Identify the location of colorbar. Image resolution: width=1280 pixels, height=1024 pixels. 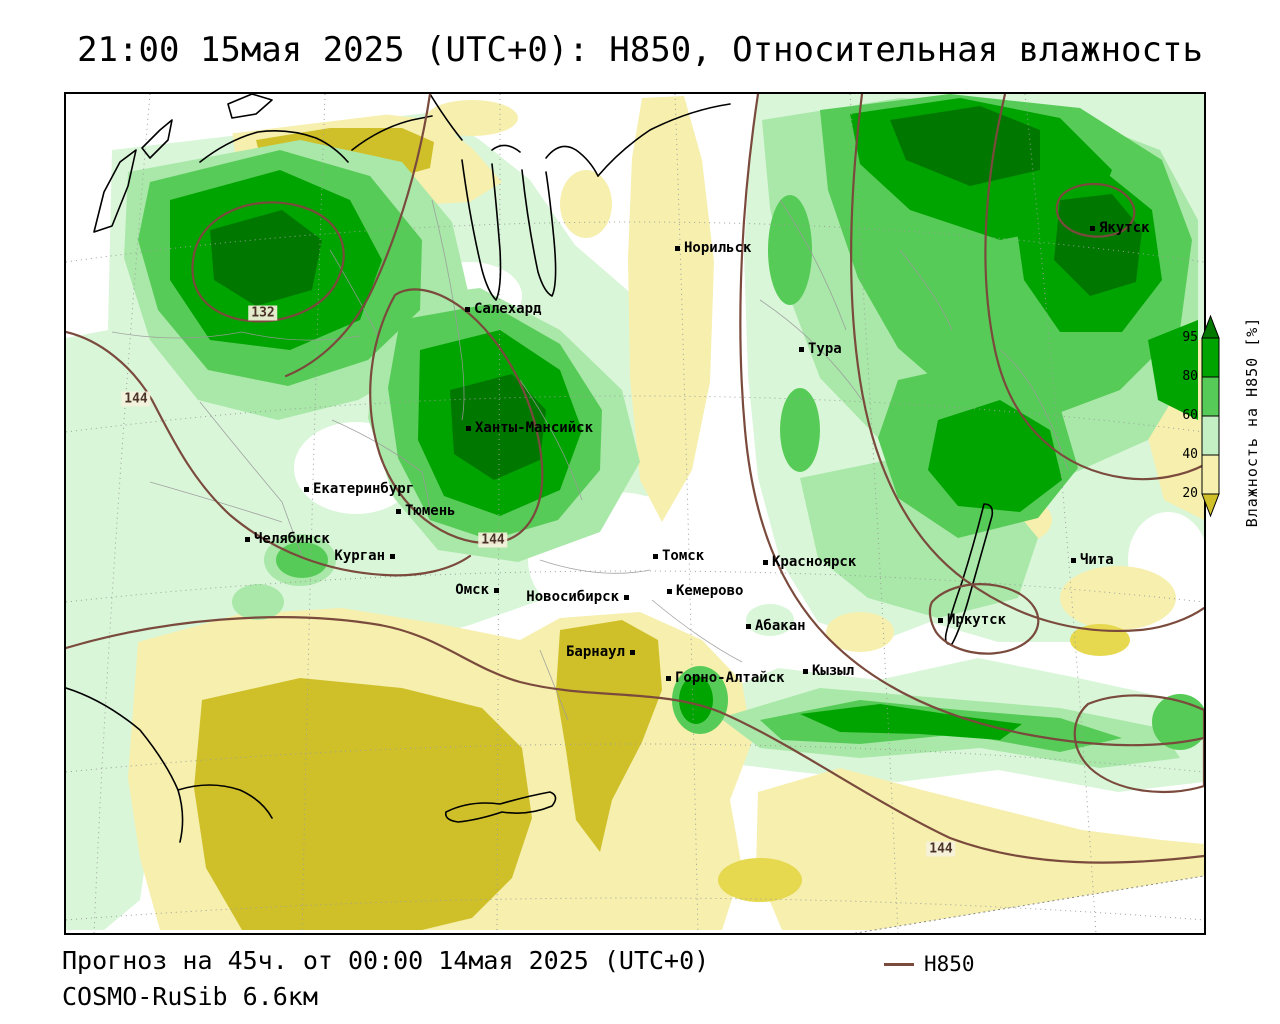
(1210, 416).